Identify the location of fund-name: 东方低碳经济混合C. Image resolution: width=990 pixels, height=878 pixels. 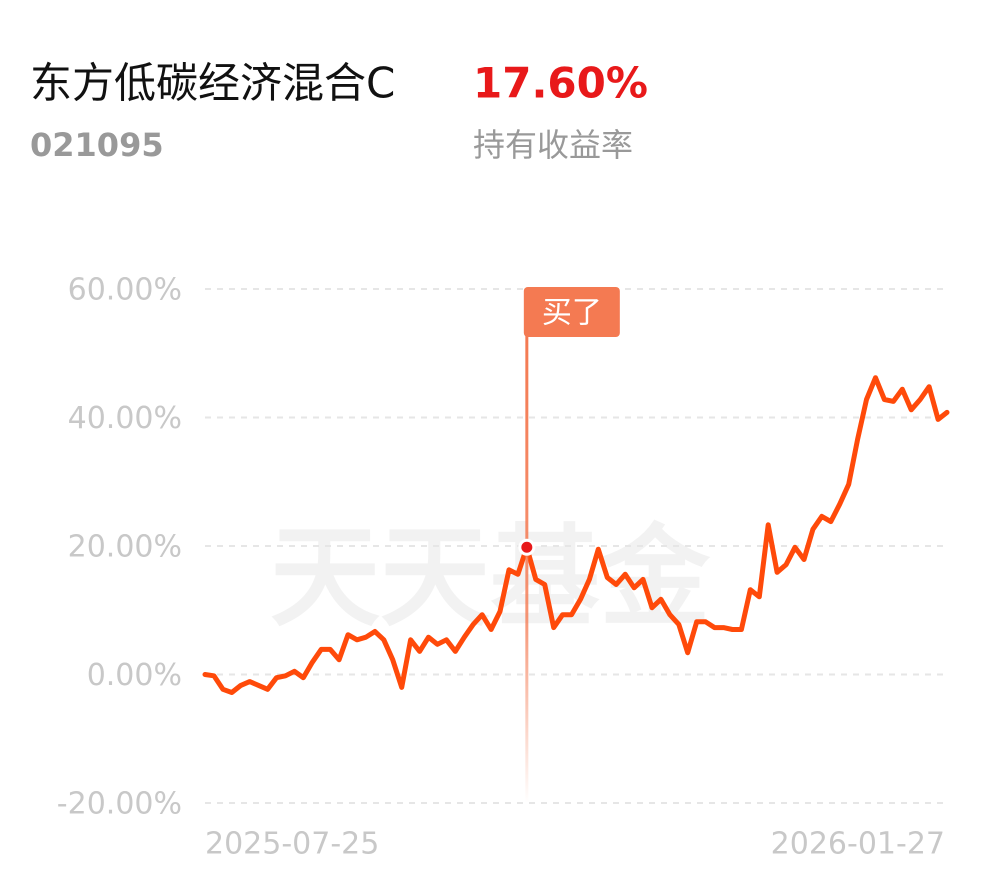
(212, 83).